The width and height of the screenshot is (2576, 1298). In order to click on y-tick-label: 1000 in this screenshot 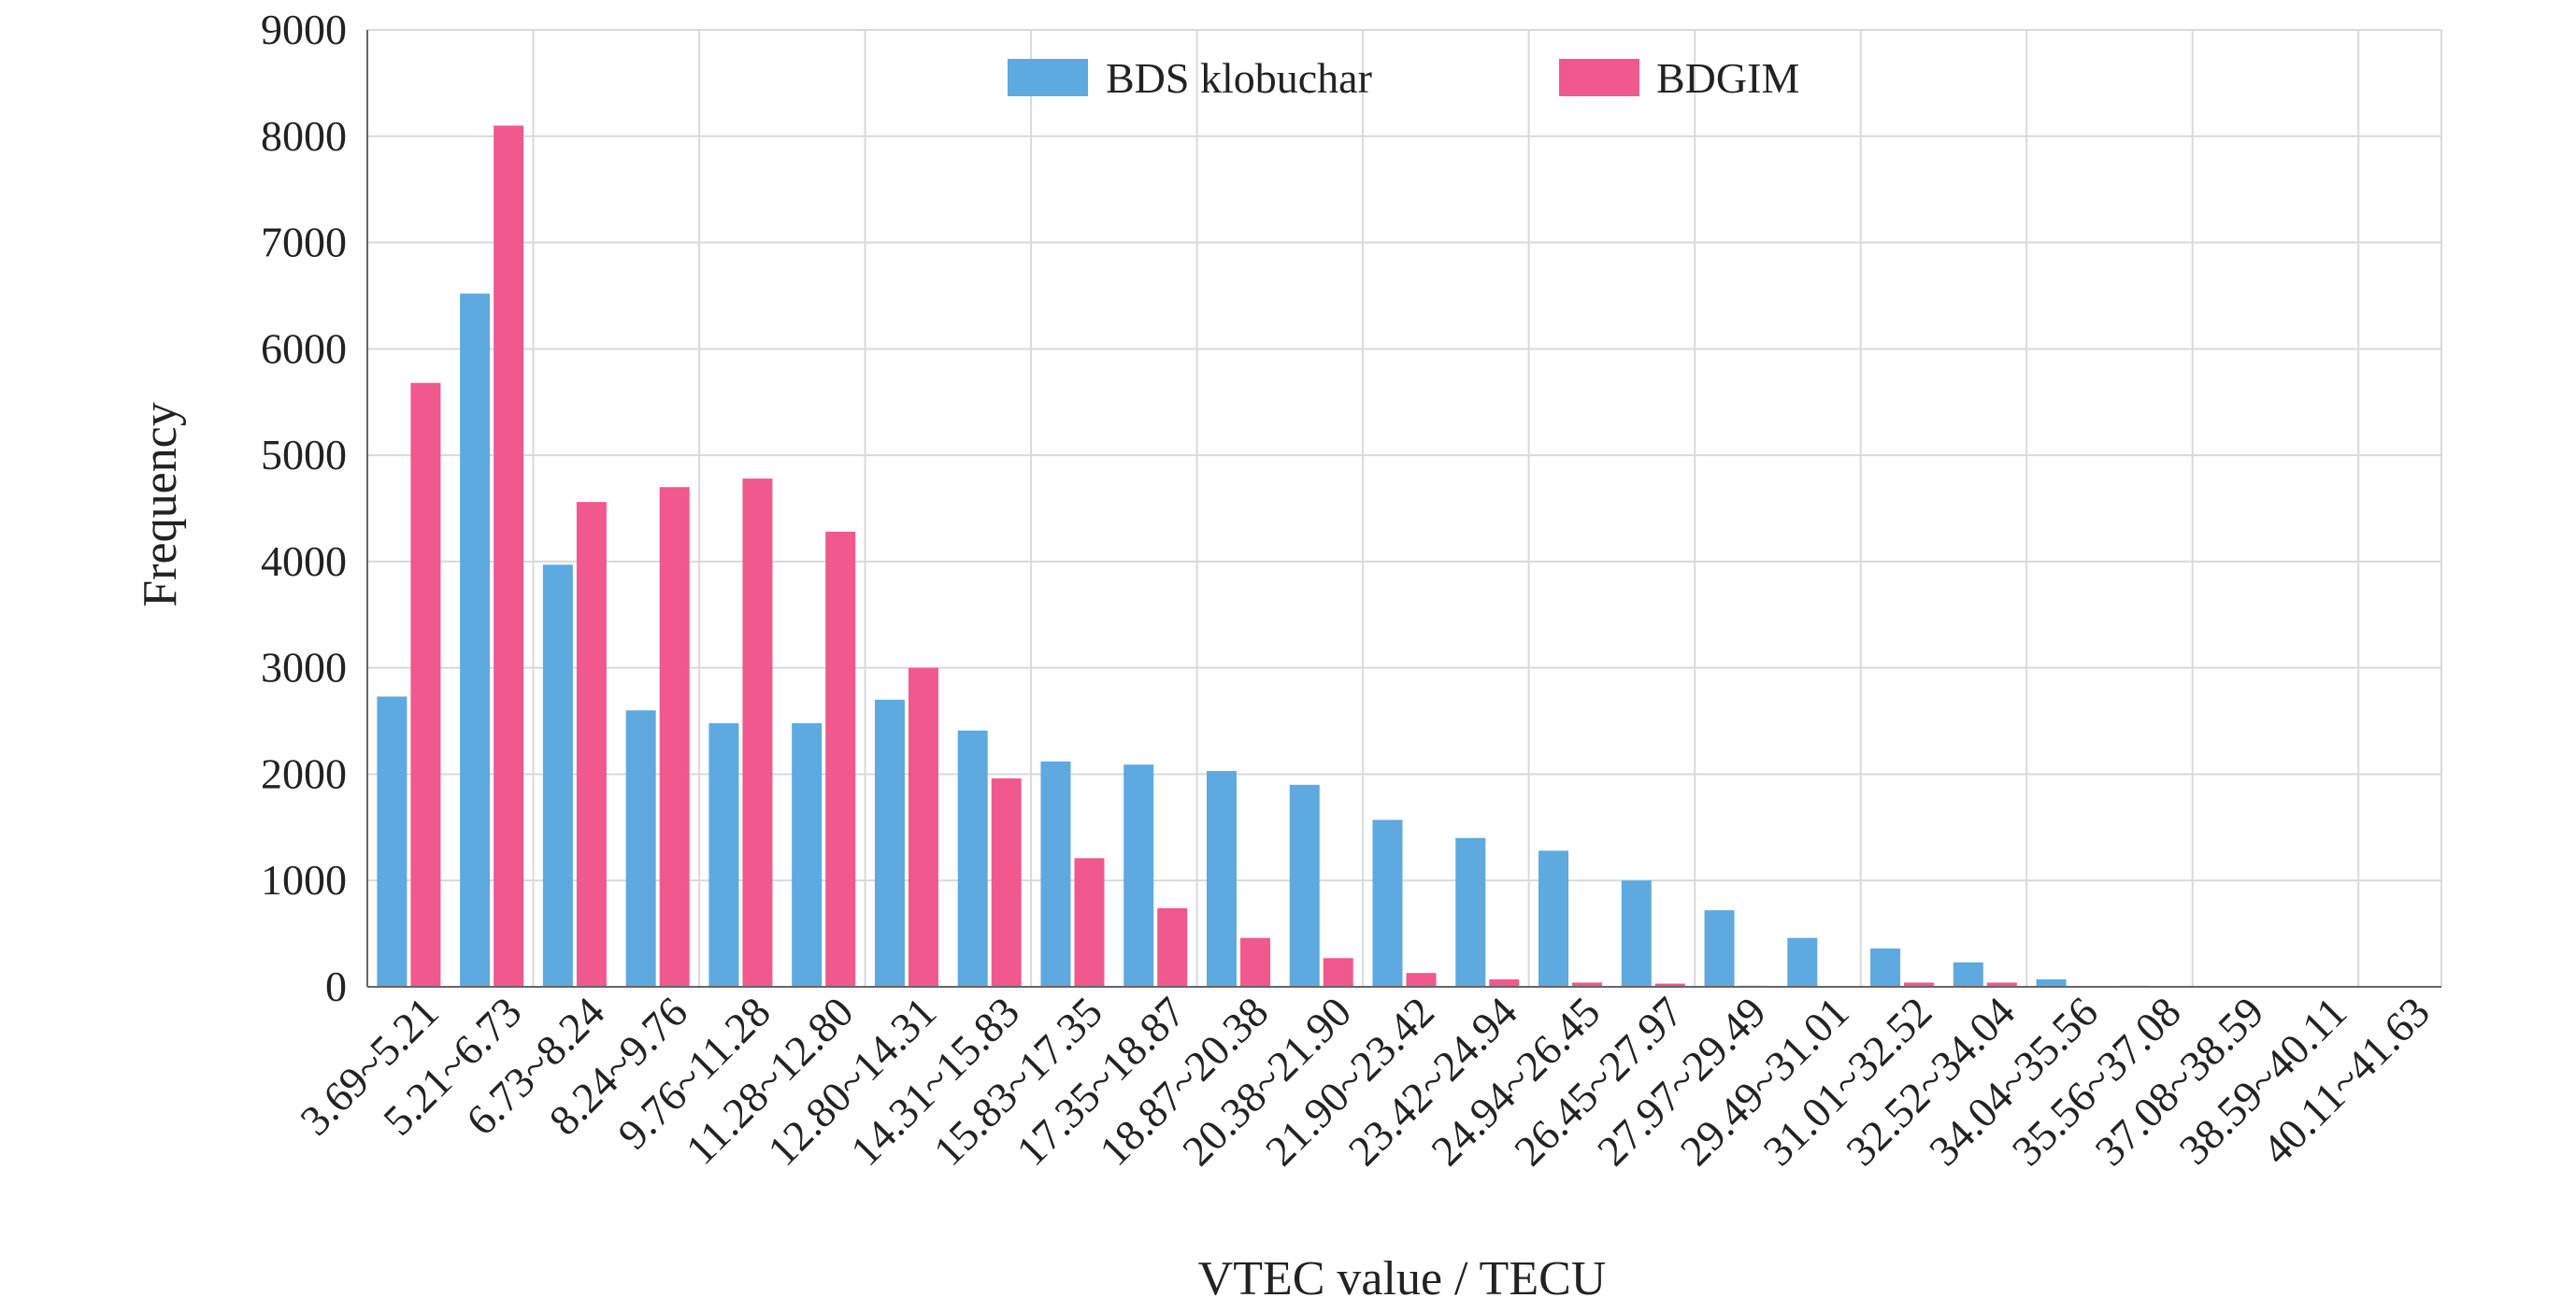, I will do `click(304, 880)`.